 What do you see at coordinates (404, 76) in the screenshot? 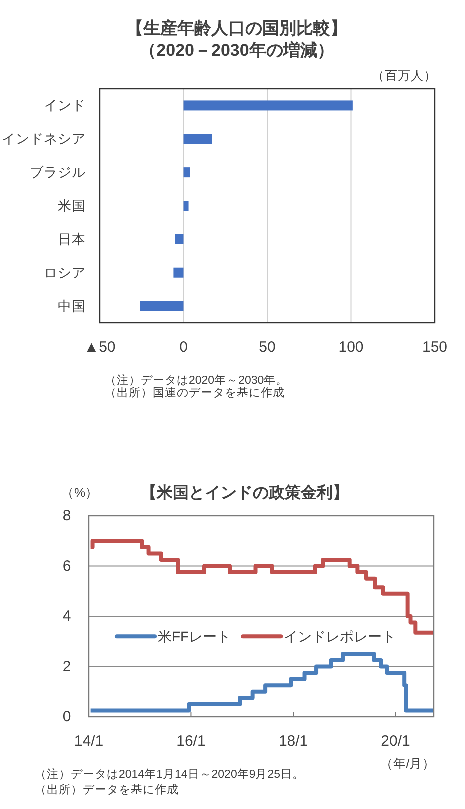
I see `x-axis-title: （百万人）` at bounding box center [404, 76].